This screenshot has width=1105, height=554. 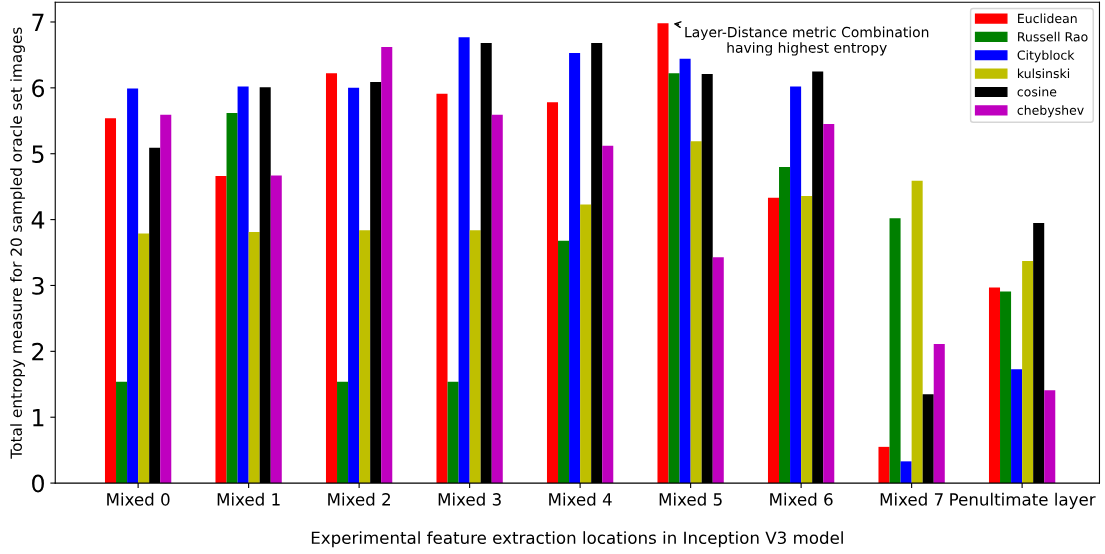 What do you see at coordinates (17, 243) in the screenshot?
I see `y-axis-title: Total entropy measure for 20 sampled oracle set images` at bounding box center [17, 243].